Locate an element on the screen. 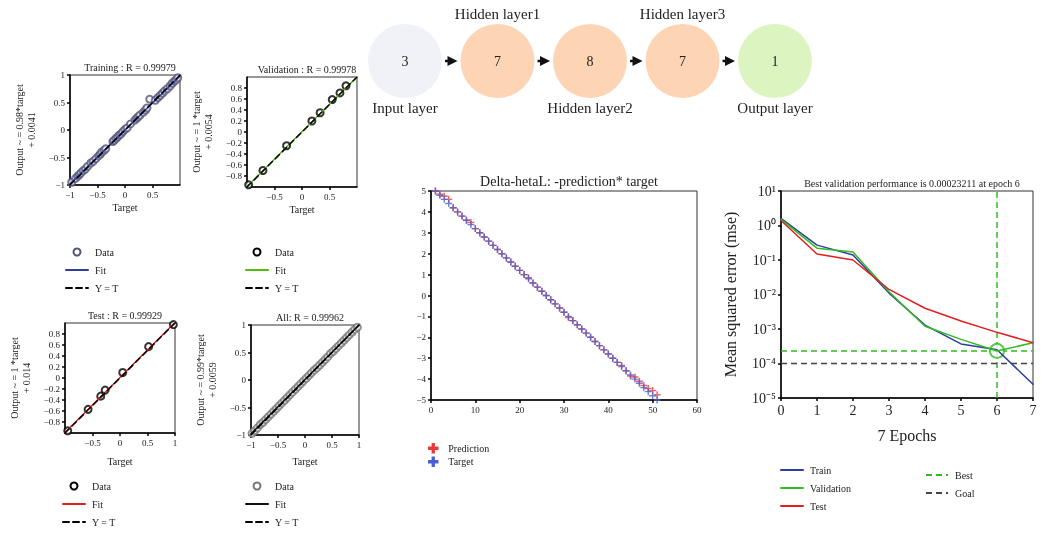 The image size is (1048, 542). chart-title: Test : R = 0.99929 is located at coordinates (125, 315).